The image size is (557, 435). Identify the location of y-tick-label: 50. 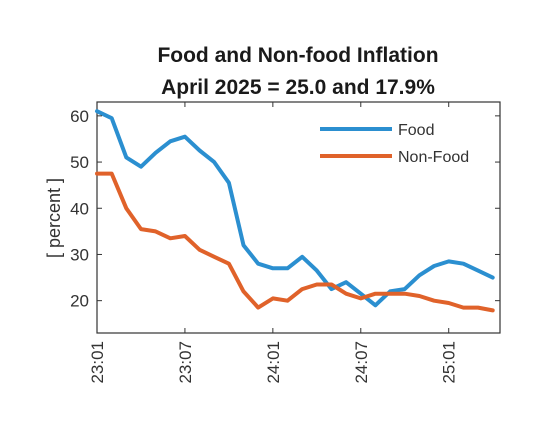
(79, 162).